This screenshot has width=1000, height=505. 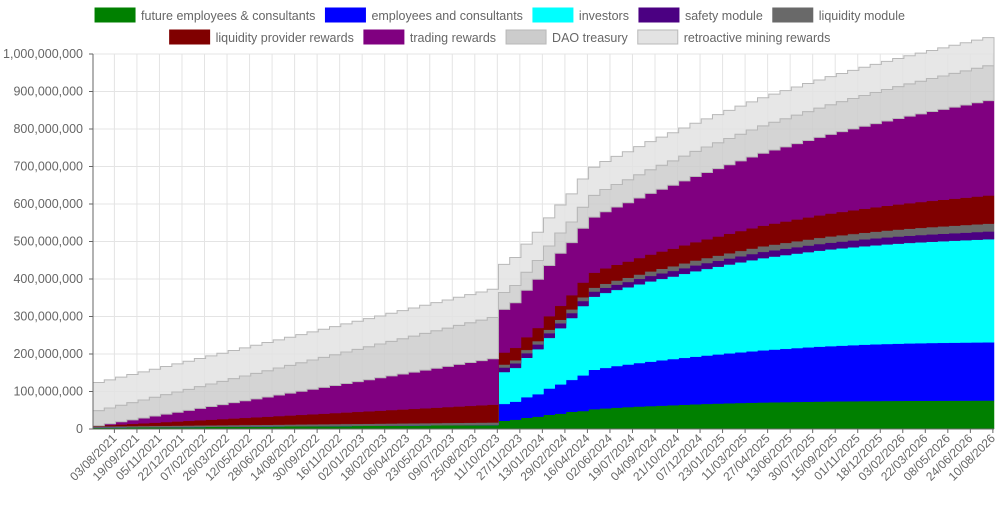 I want to click on y-tick-label: 0, so click(x=79, y=429).